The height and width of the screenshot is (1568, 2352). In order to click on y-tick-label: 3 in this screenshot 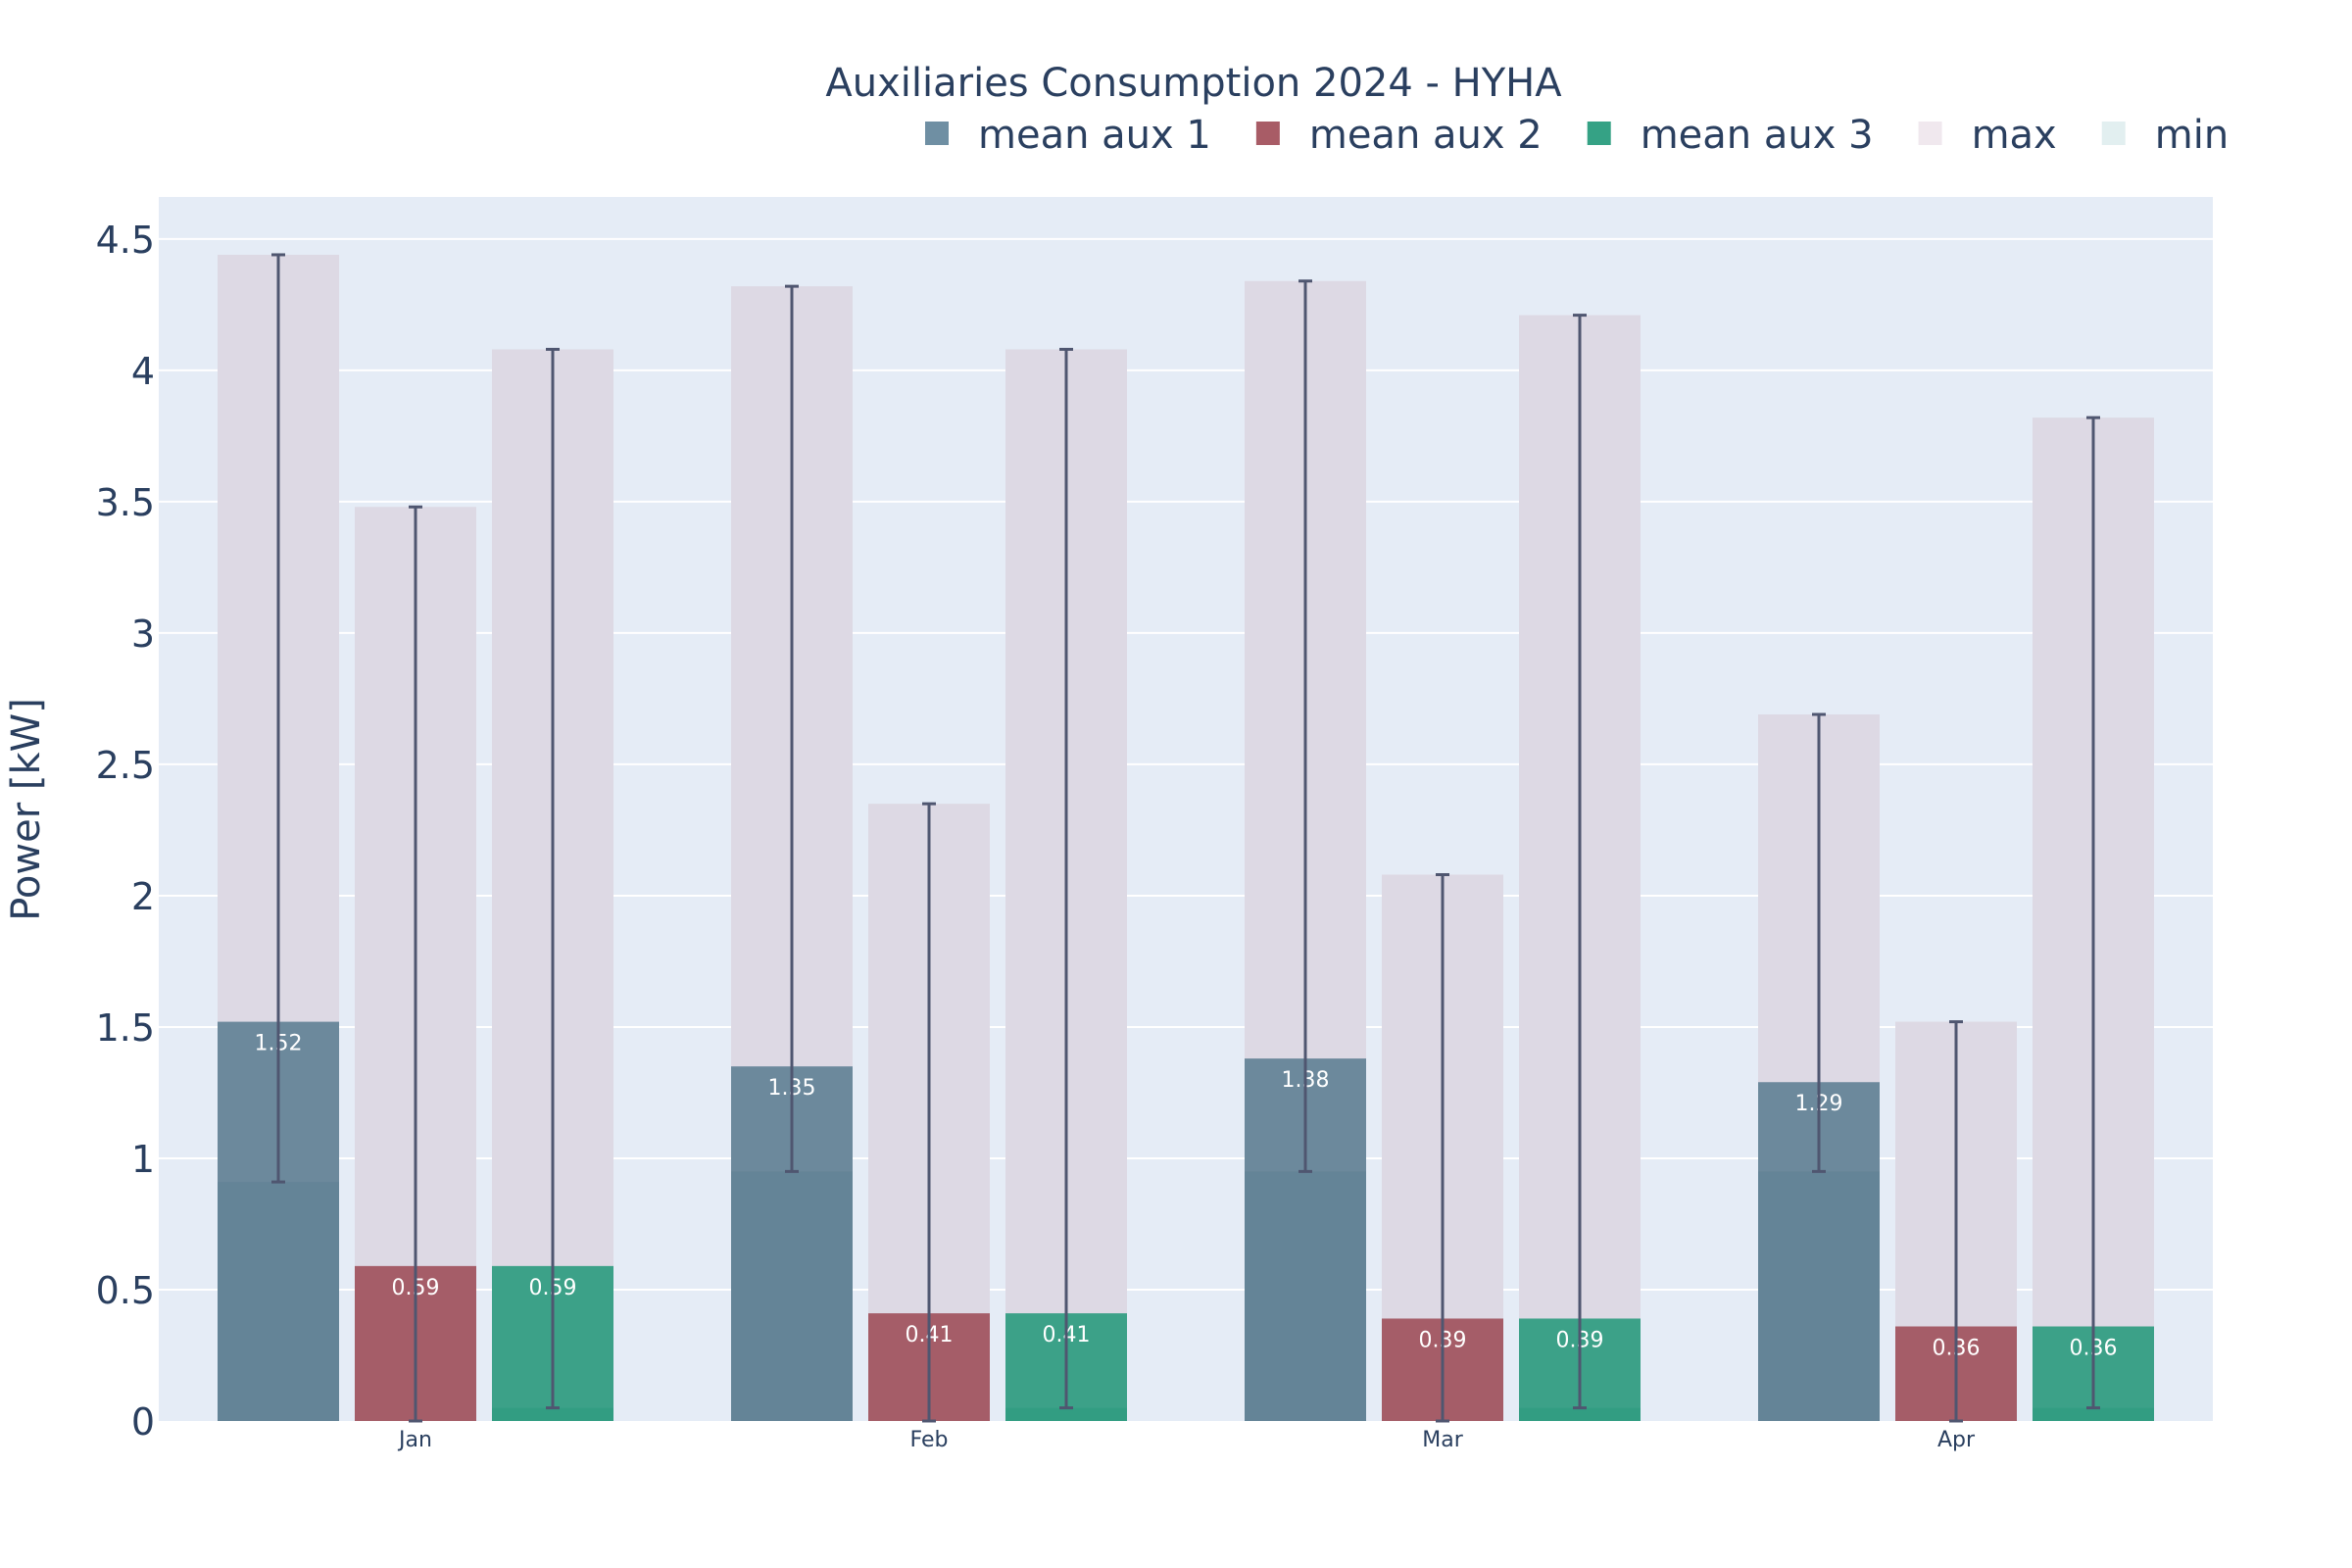, I will do `click(143, 634)`.